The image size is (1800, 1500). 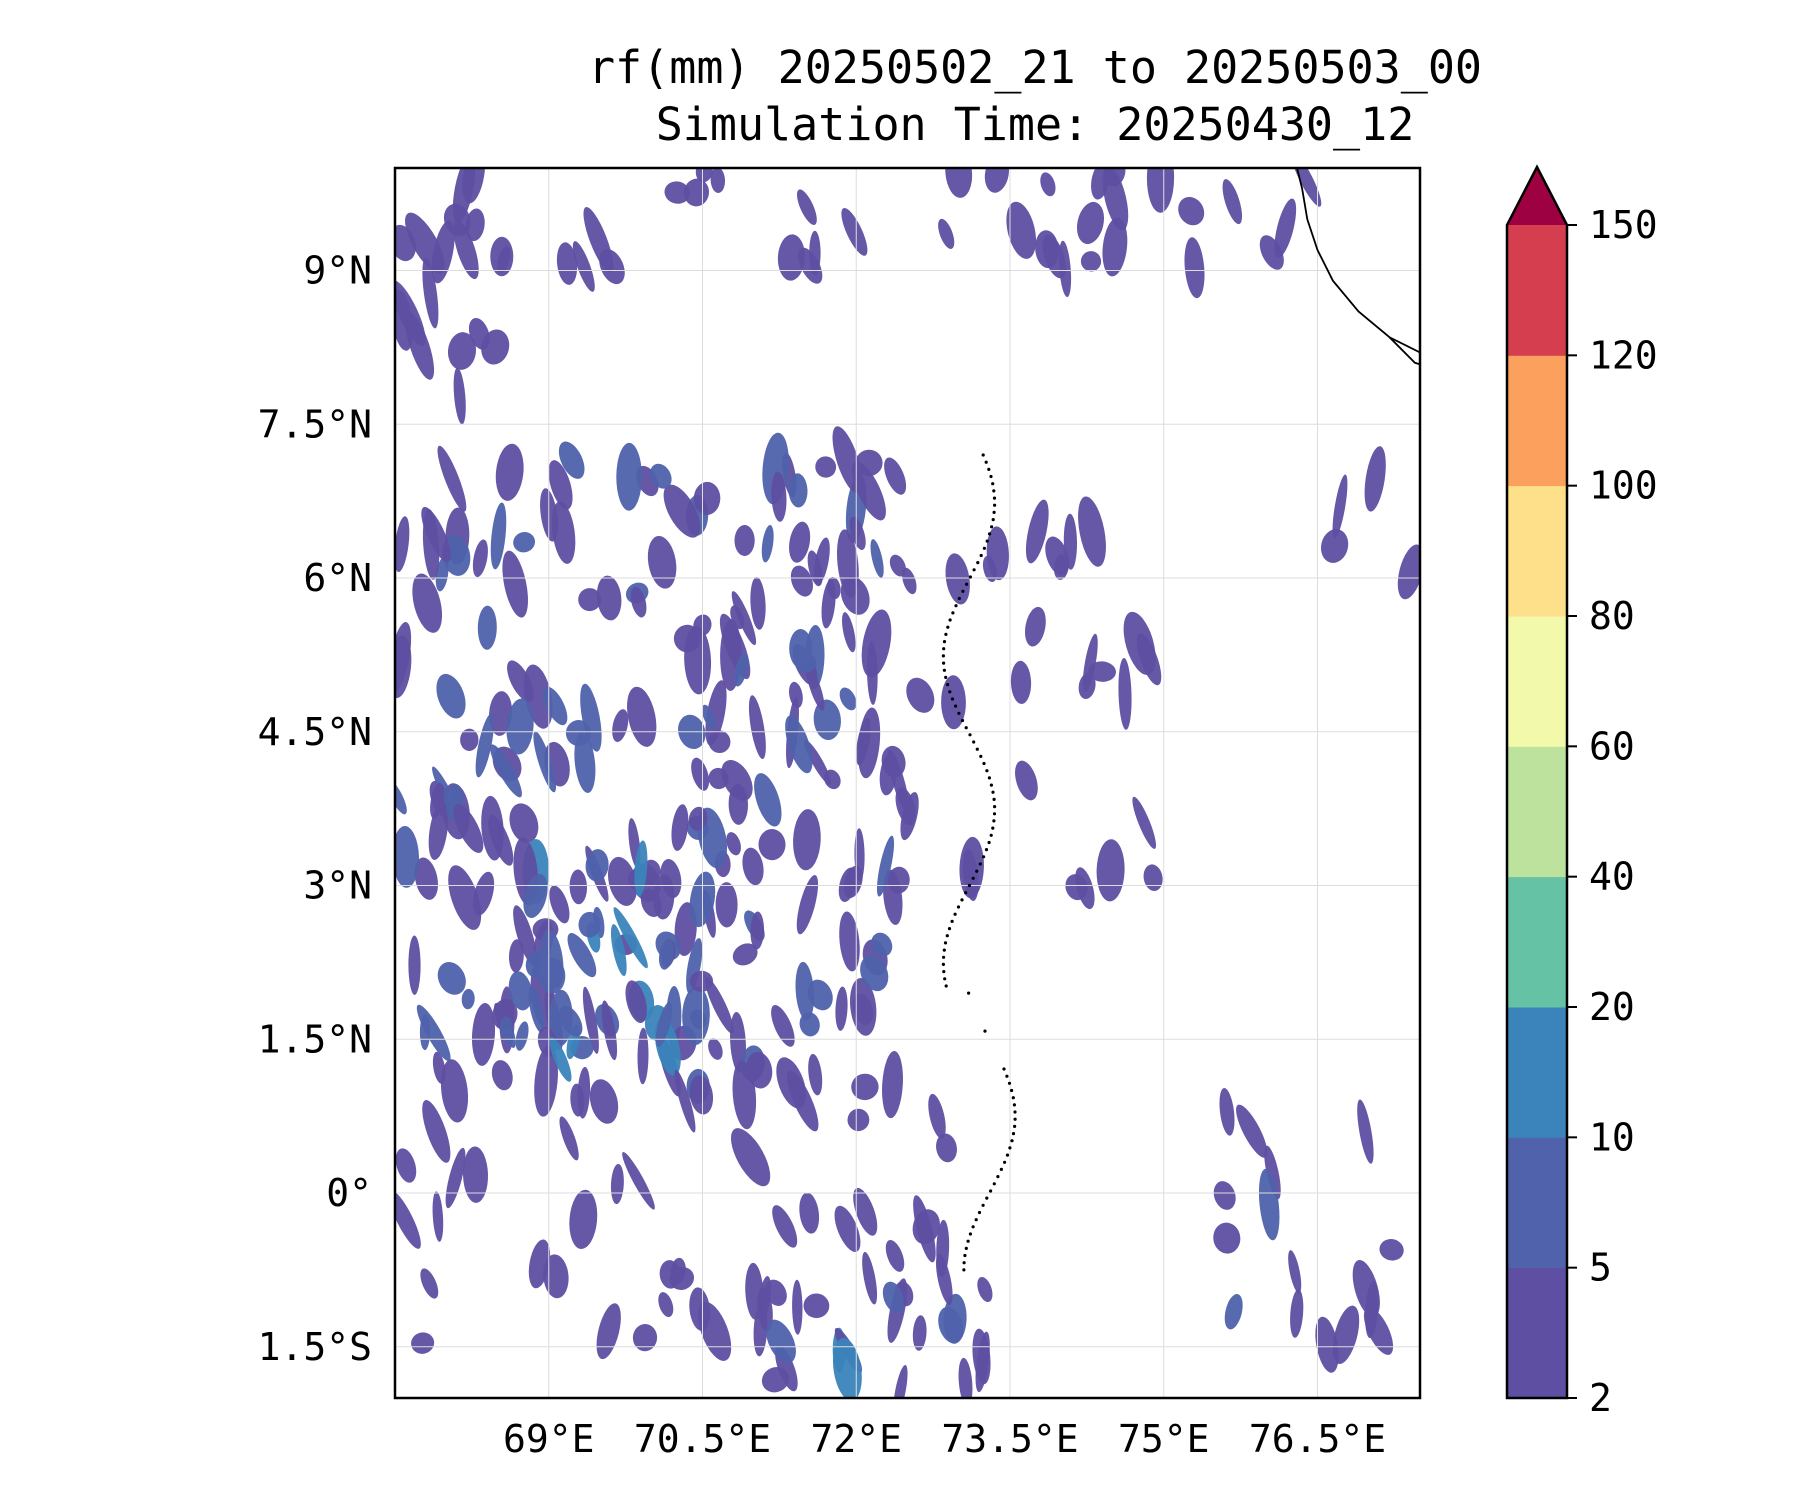 What do you see at coordinates (1035, 67) in the screenshot?
I see `map-title-line1: rf(mm) 20250502_21 to 20250503_00` at bounding box center [1035, 67].